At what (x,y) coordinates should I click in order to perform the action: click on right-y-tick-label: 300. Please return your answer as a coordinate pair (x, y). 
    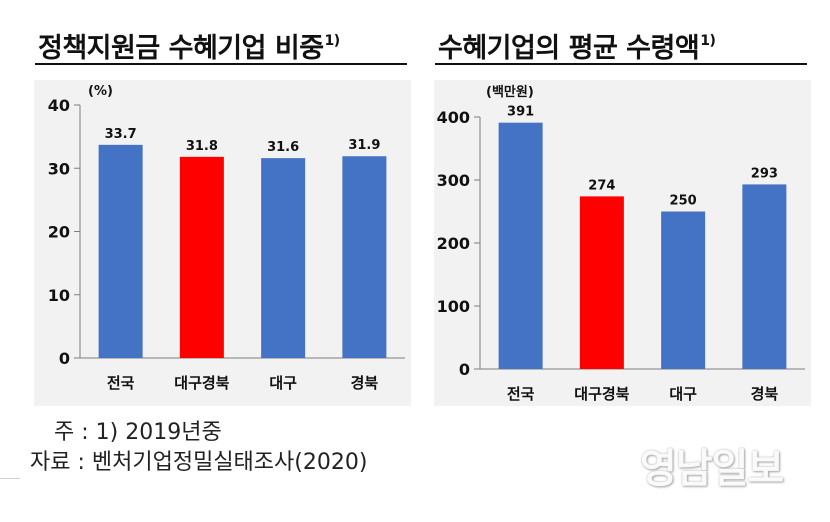
    Looking at the image, I should click on (453, 180).